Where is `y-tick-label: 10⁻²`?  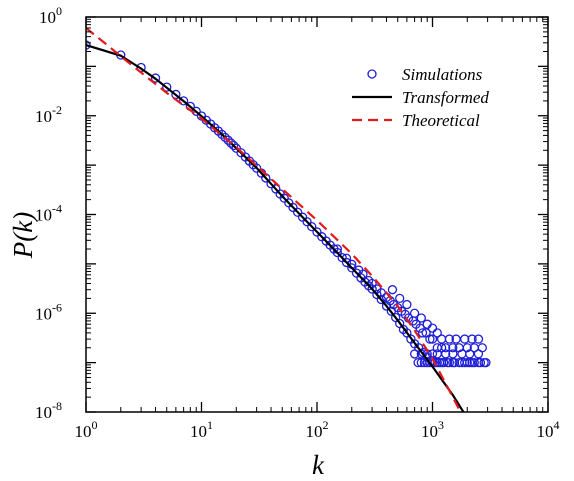 y-tick-label: 10⁻² is located at coordinates (48, 114).